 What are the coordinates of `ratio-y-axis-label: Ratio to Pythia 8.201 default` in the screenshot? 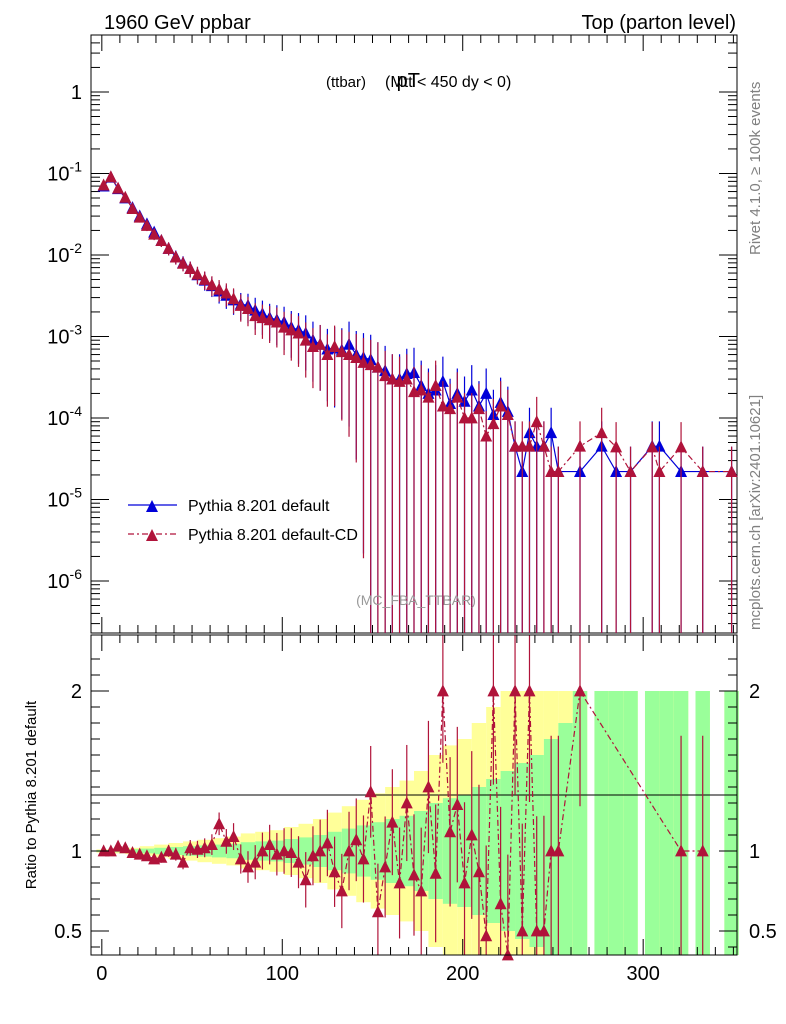 It's located at (31, 794).